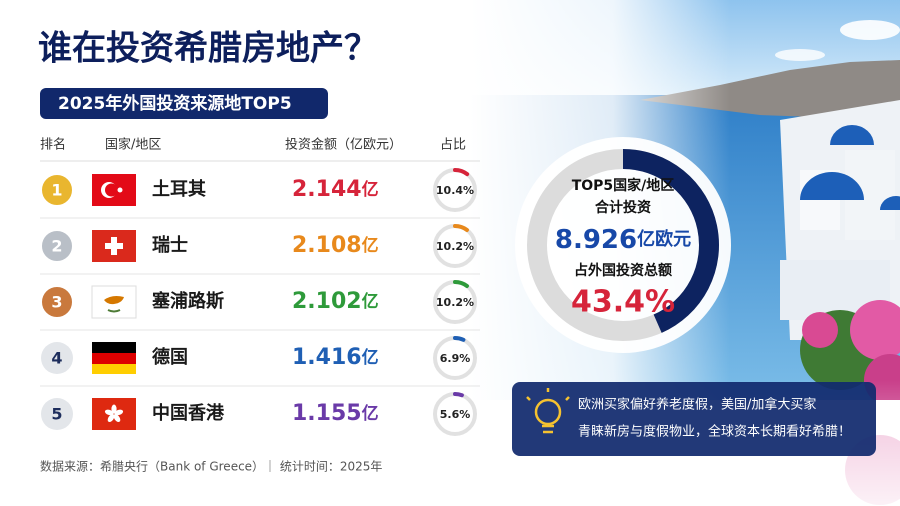  I want to click on amount-cell: 2.102亿, so click(335, 301).